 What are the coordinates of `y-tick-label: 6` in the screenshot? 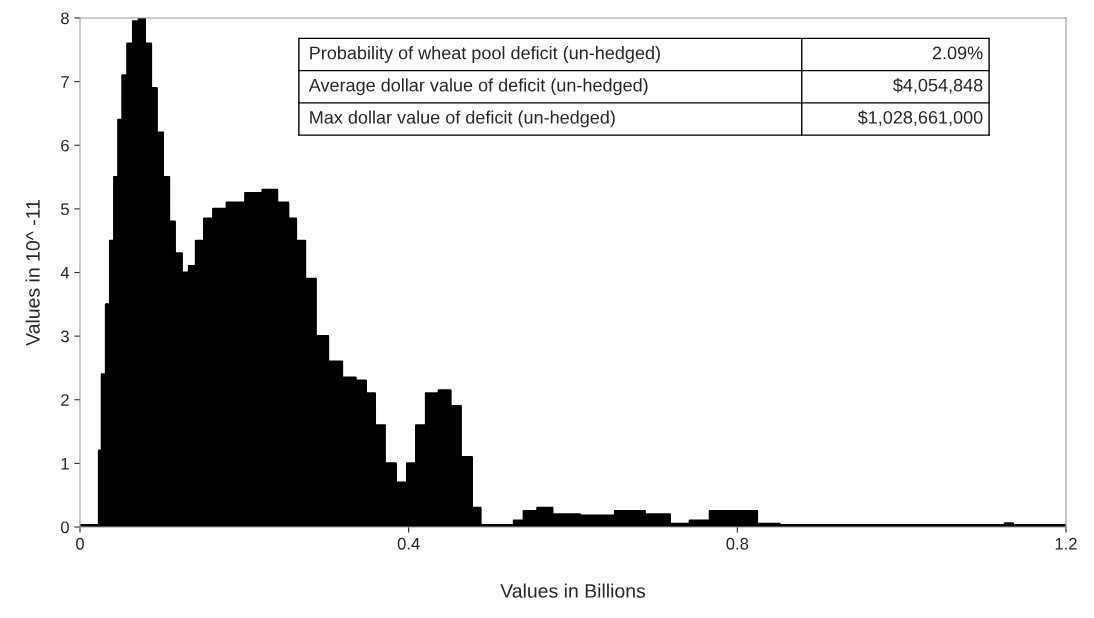 It's located at (65, 145).